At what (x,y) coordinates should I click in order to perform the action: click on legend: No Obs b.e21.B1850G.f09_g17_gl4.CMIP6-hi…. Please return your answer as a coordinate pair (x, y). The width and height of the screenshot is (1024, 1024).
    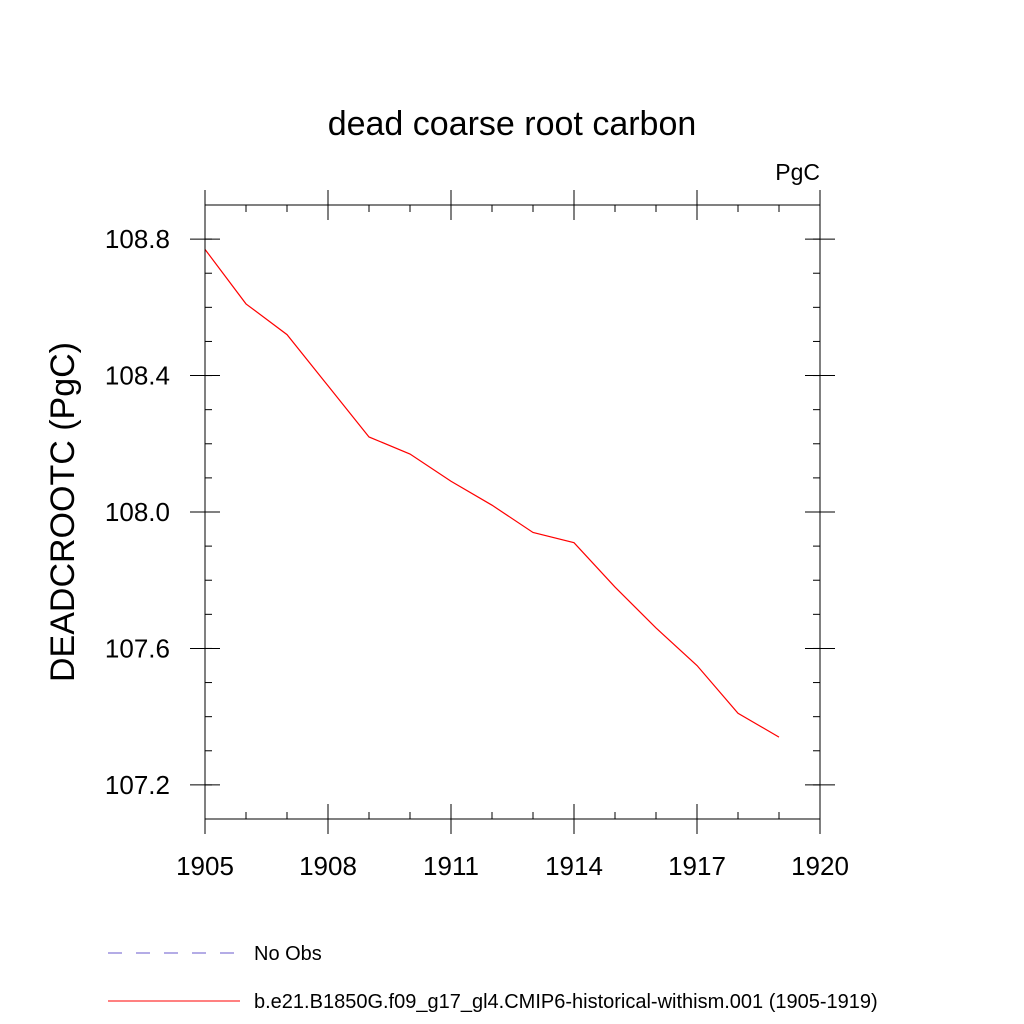
    Looking at the image, I should click on (493, 978).